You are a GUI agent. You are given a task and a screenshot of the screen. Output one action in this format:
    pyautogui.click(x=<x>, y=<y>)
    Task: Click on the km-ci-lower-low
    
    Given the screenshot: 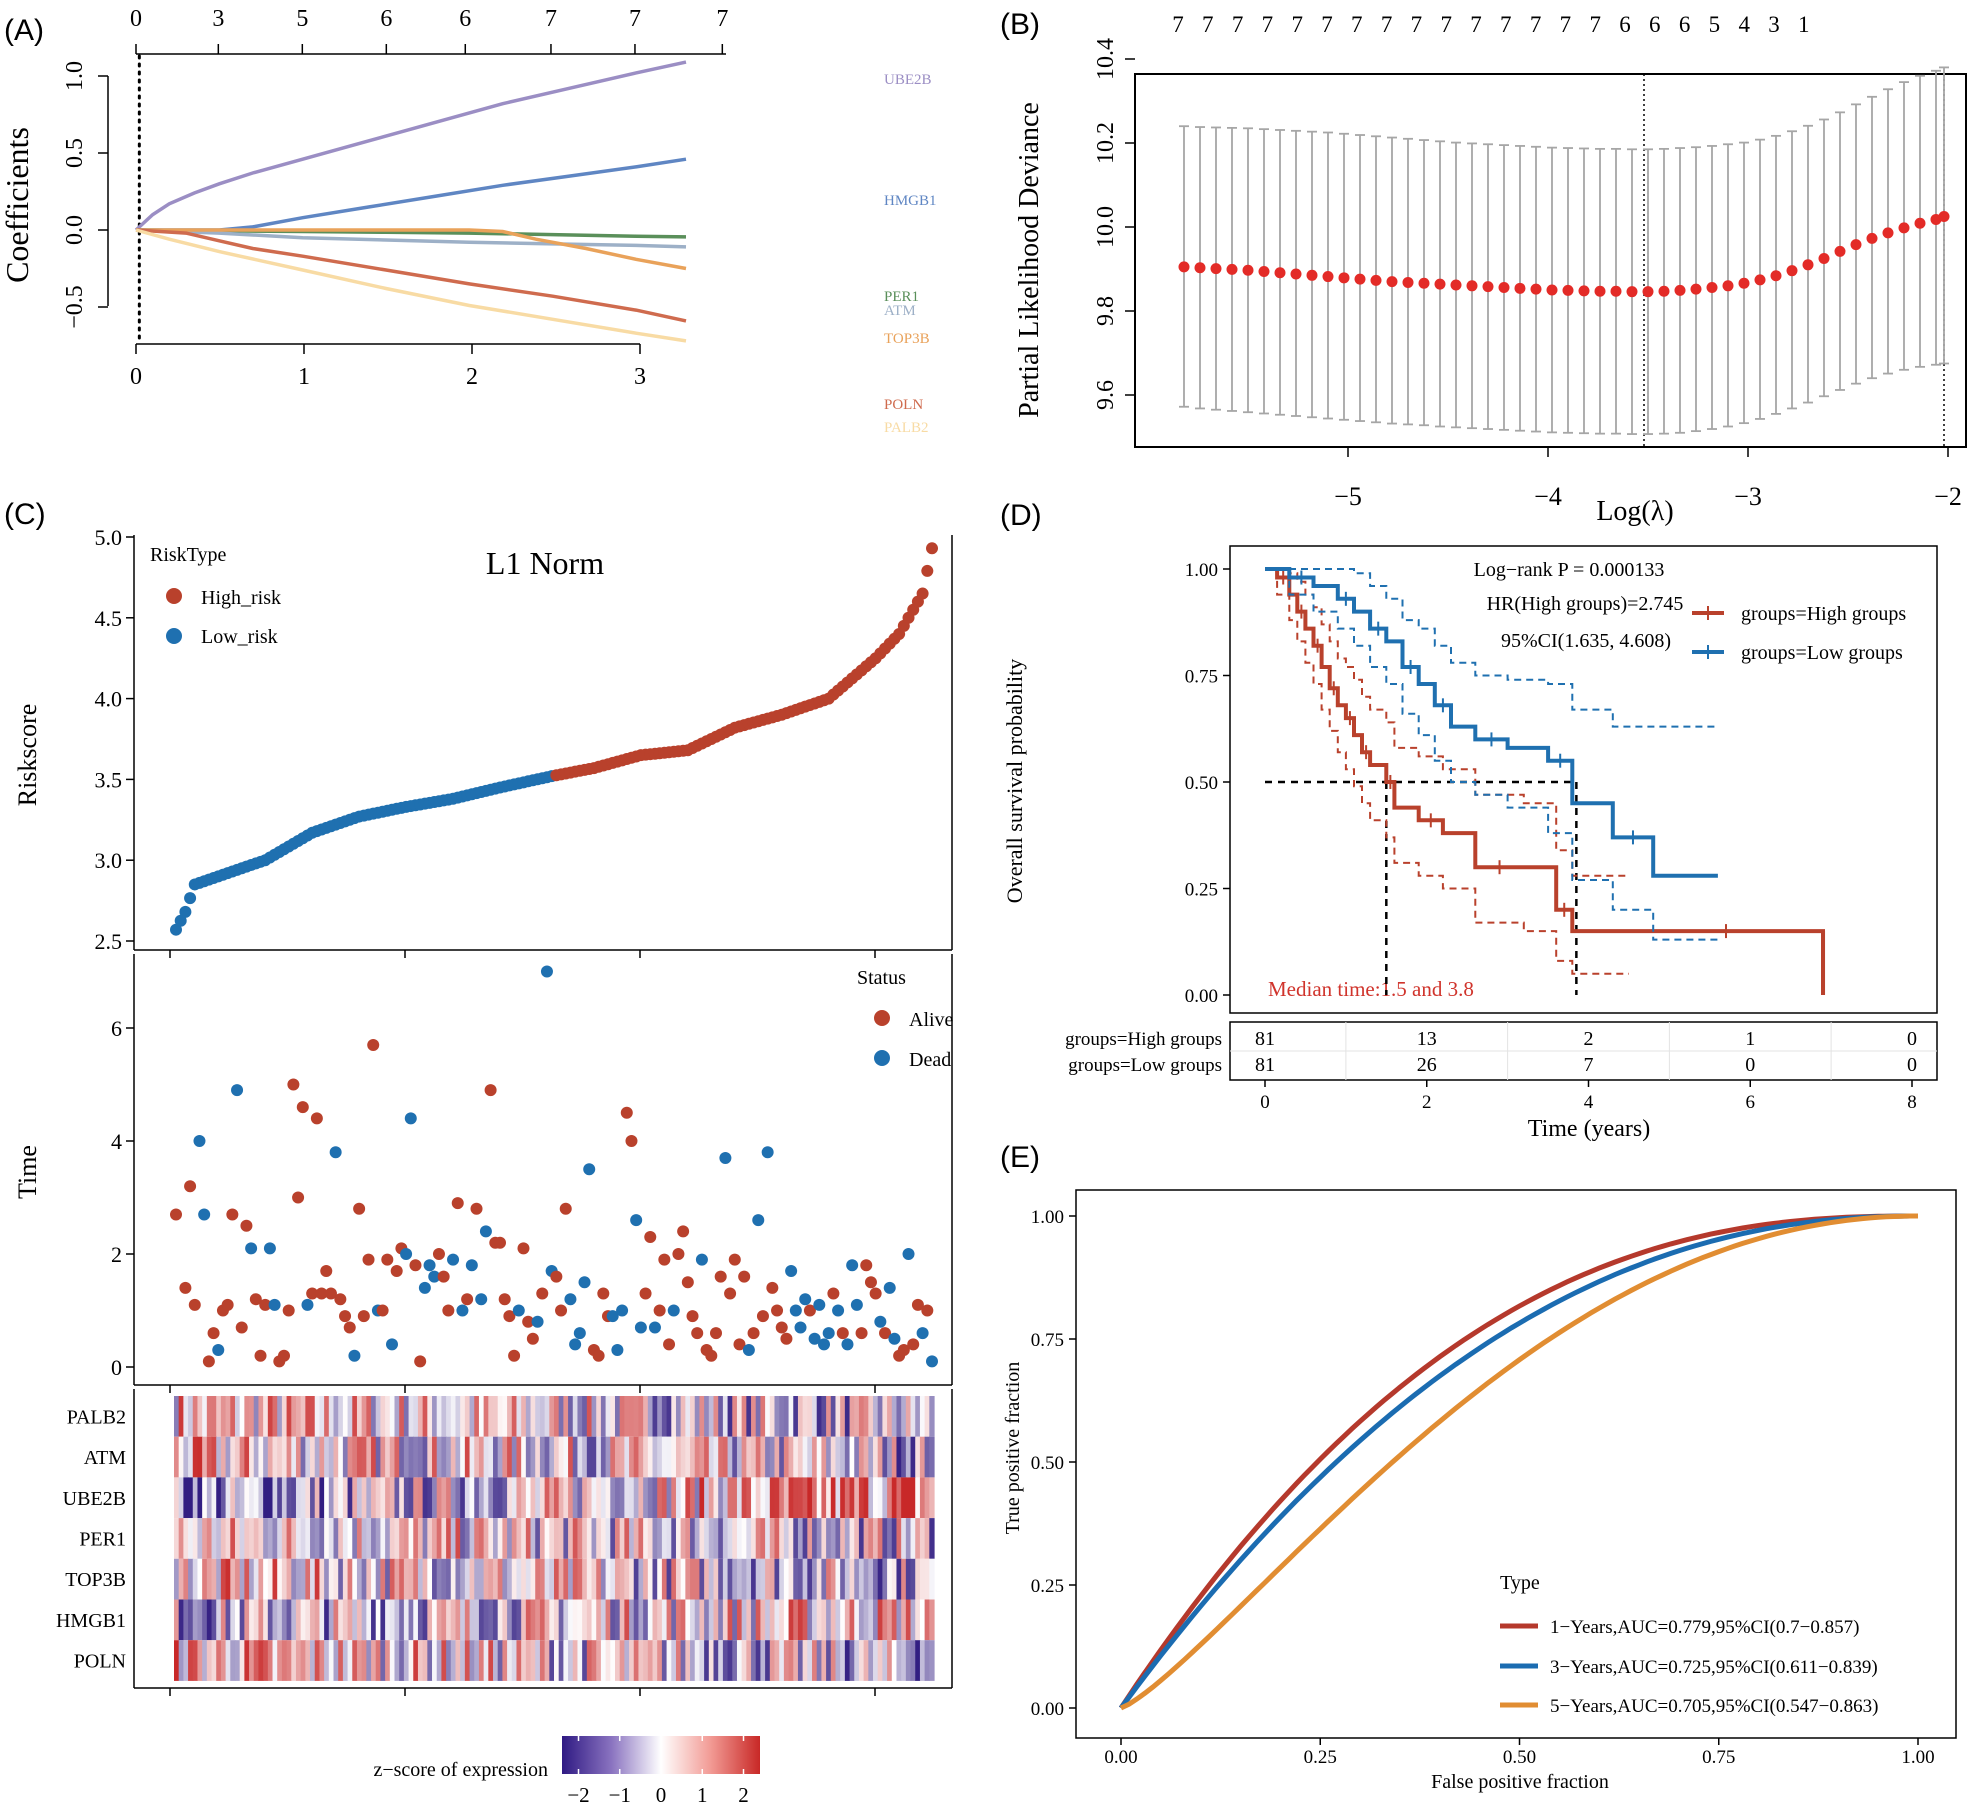 What is the action you would take?
    pyautogui.click(x=1491, y=754)
    